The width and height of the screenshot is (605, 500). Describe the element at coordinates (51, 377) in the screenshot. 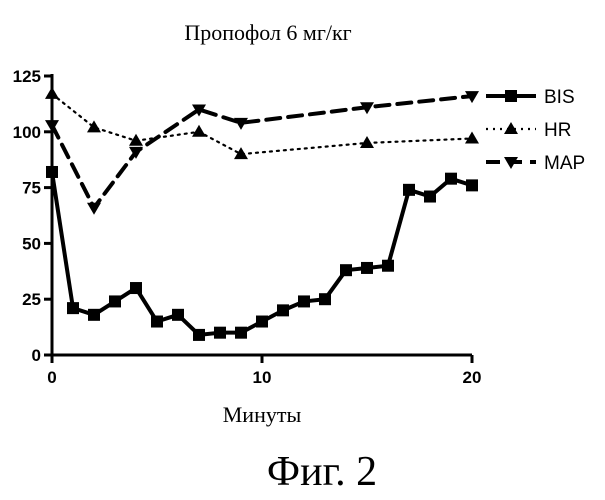

I see `x-tick-label: 0` at that location.